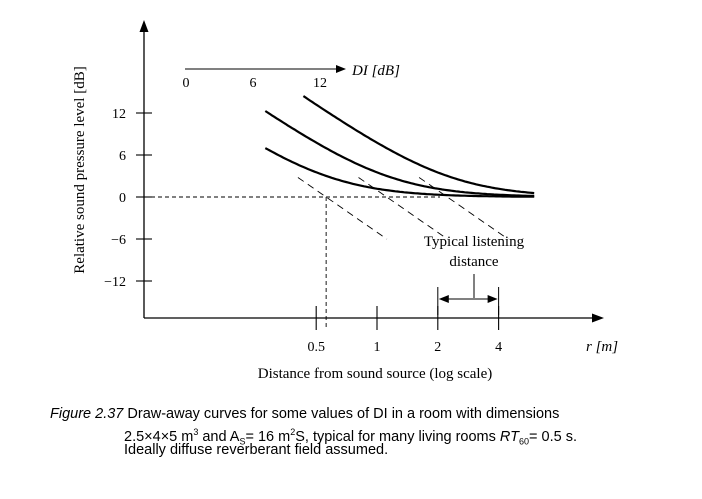 The image size is (702, 499). What do you see at coordinates (122, 198) in the screenshot?
I see `y-tick-label: 0` at bounding box center [122, 198].